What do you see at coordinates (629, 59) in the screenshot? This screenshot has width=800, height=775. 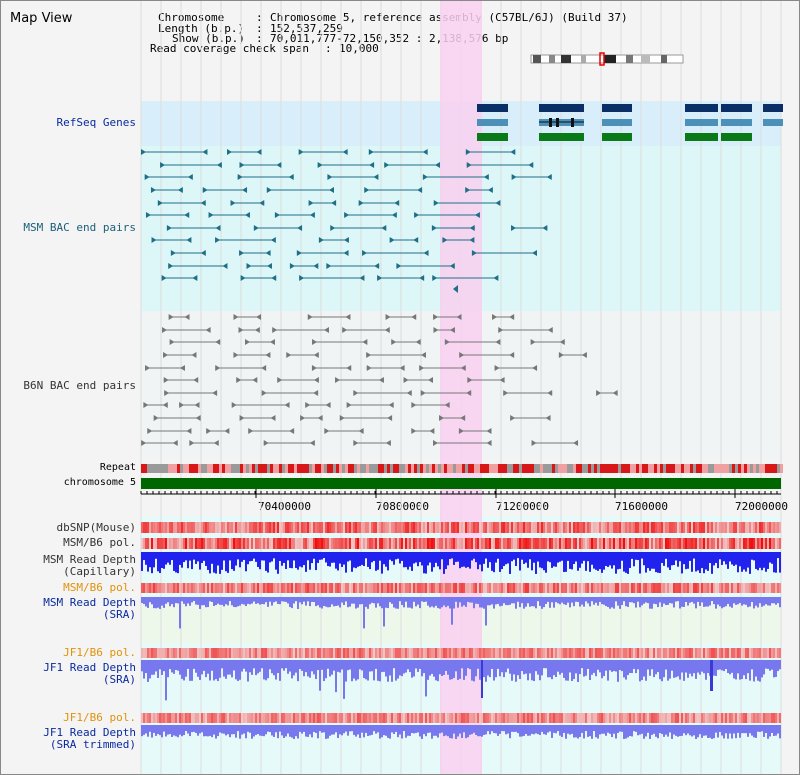 I see `ideogram-band` at bounding box center [629, 59].